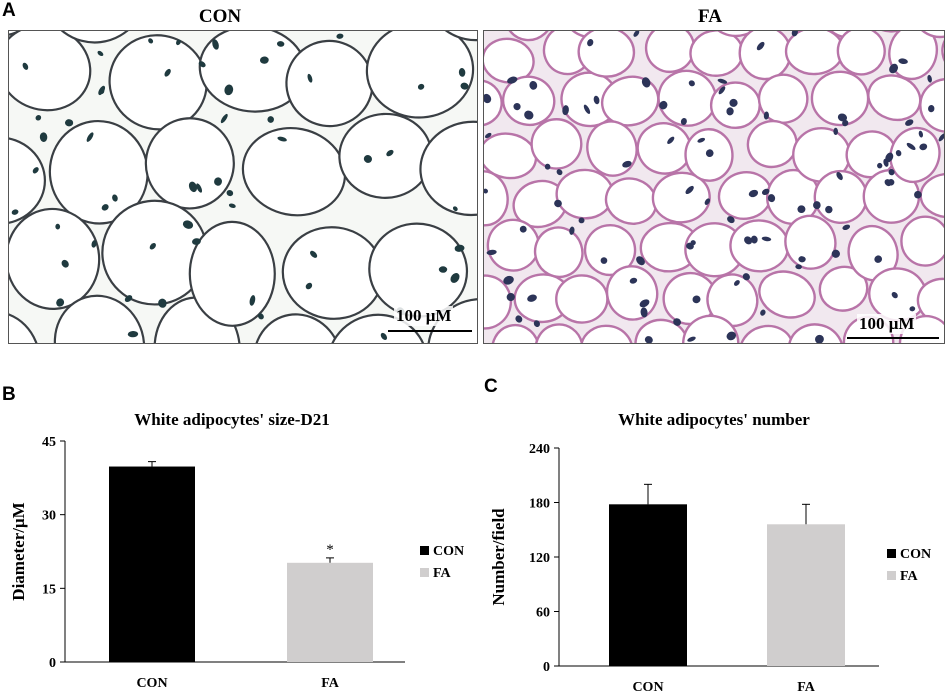 The width and height of the screenshot is (948, 700). I want to click on y-tick-label: 240, so click(539, 449).